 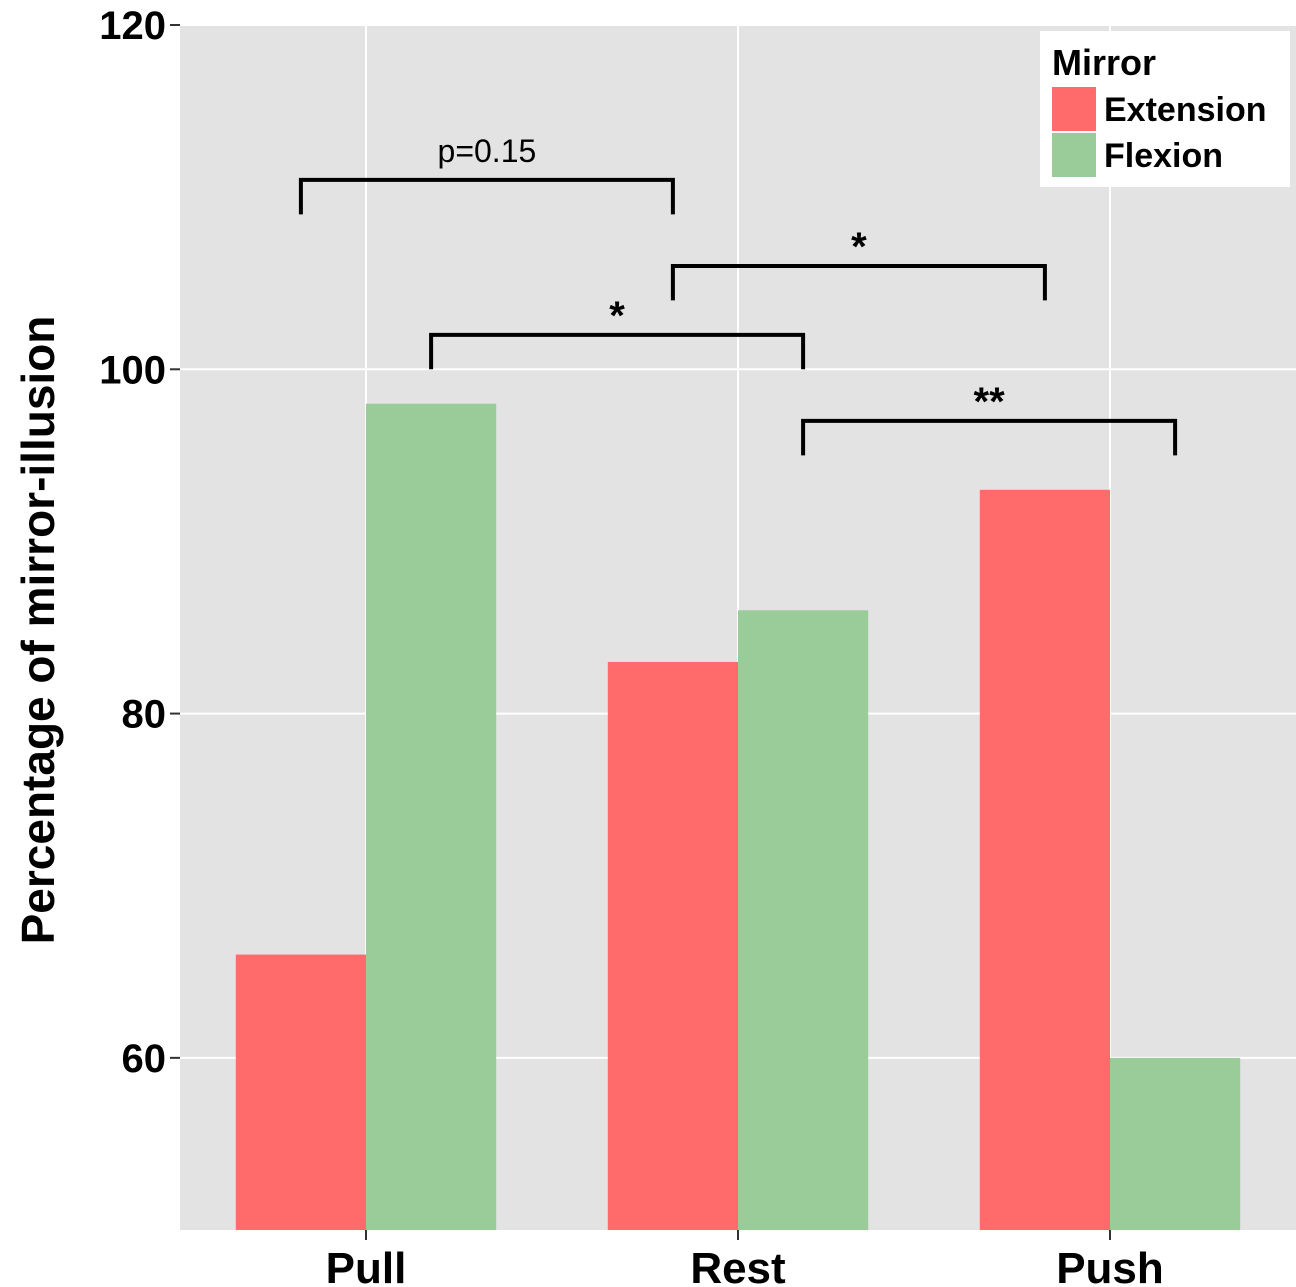 I want to click on bar-push-extension, so click(x=1044, y=859).